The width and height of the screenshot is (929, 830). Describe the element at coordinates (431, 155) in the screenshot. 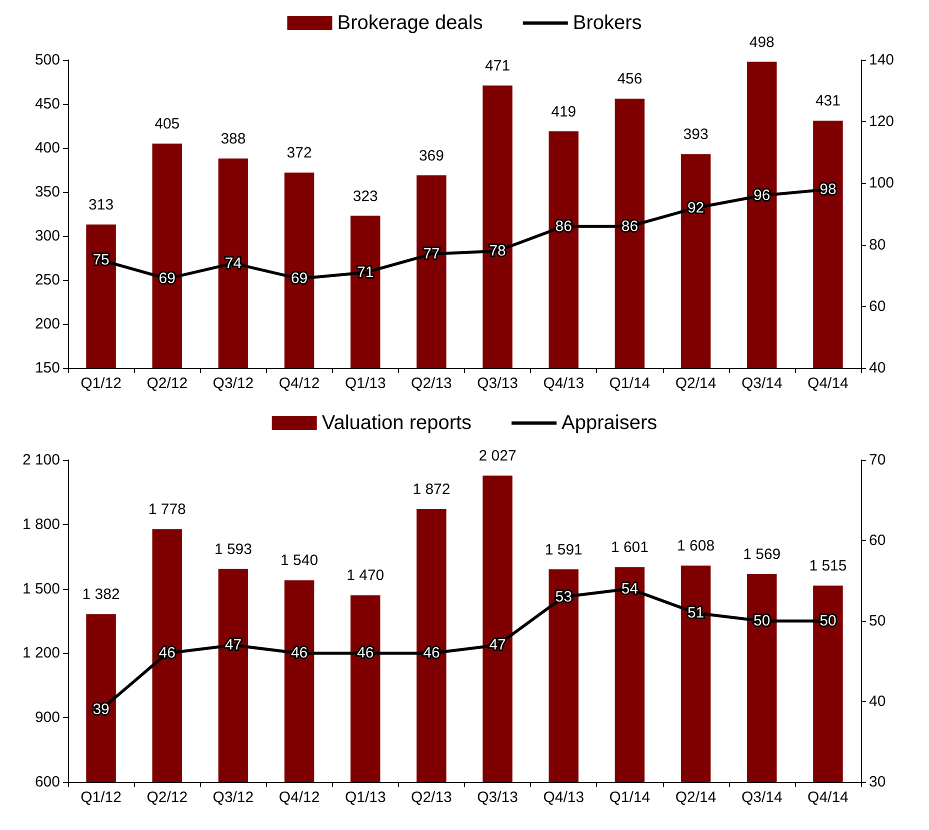

I see `data-label: 369` at that location.